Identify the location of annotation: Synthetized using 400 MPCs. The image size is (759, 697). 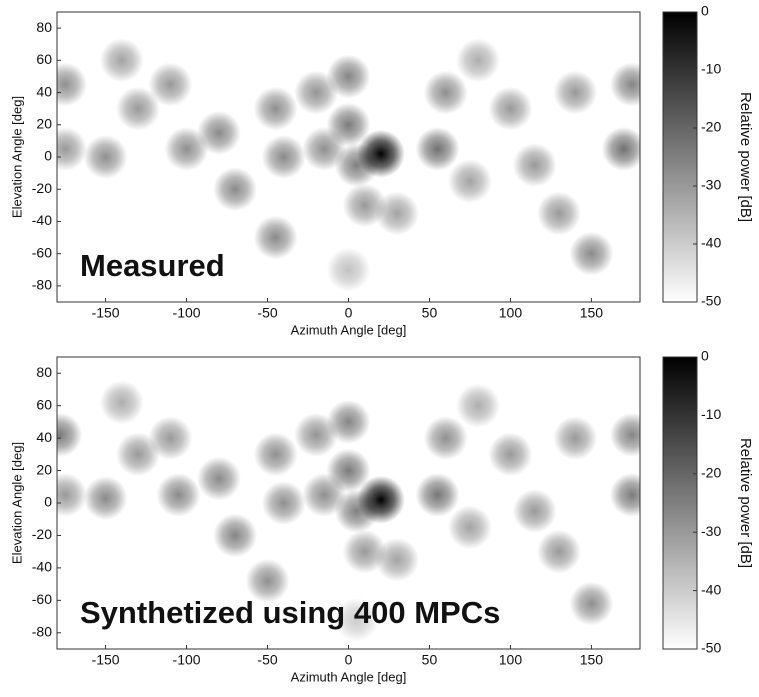
(290, 612).